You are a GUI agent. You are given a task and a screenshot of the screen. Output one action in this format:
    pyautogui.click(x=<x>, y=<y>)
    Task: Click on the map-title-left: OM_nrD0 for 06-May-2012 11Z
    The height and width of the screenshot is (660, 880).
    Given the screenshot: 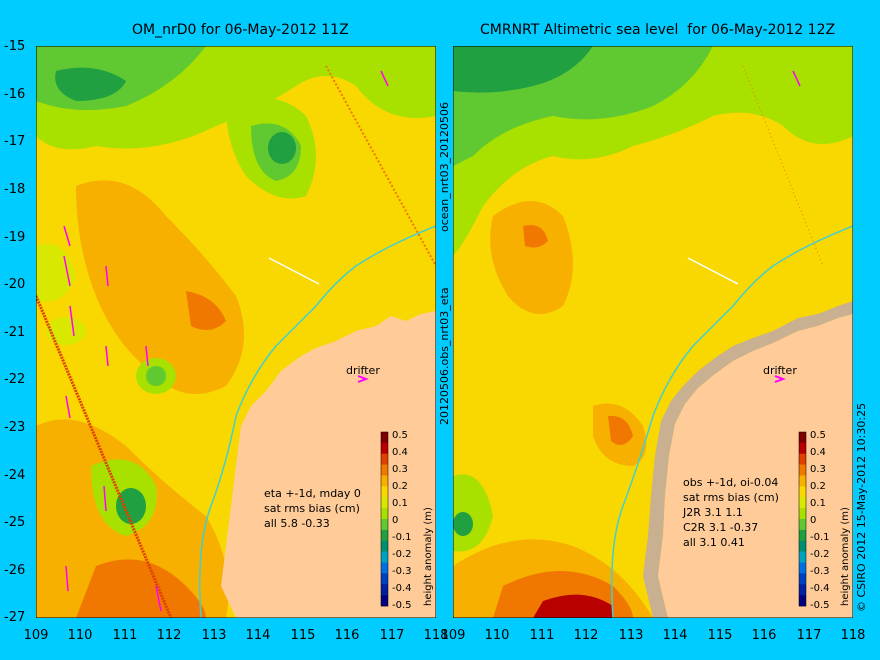 What is the action you would take?
    pyautogui.click(x=240, y=30)
    